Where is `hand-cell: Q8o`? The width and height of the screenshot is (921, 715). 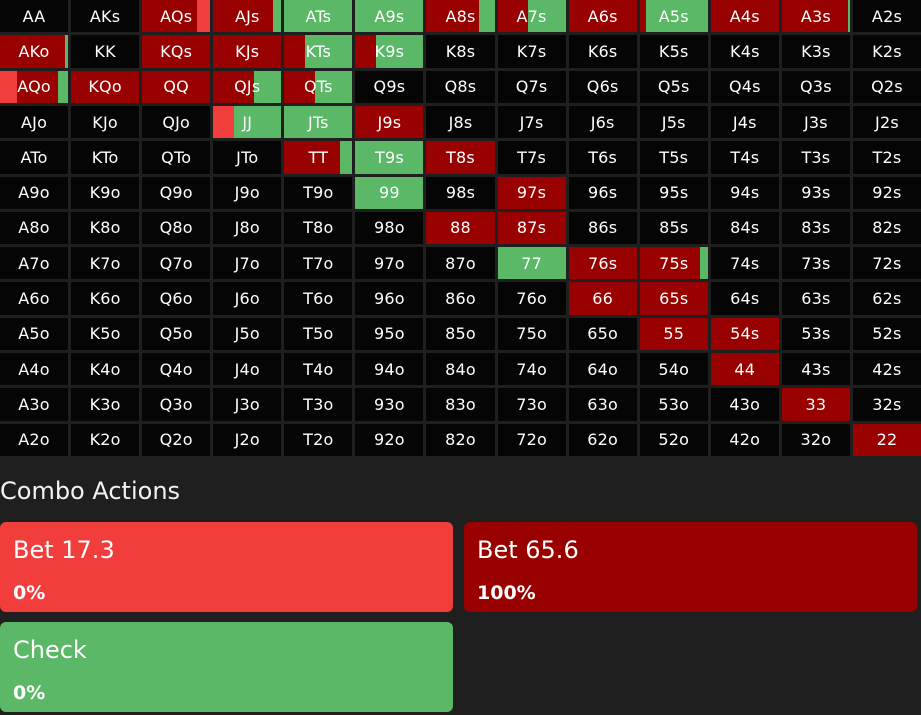
hand-cell: Q8o is located at coordinates (176, 228).